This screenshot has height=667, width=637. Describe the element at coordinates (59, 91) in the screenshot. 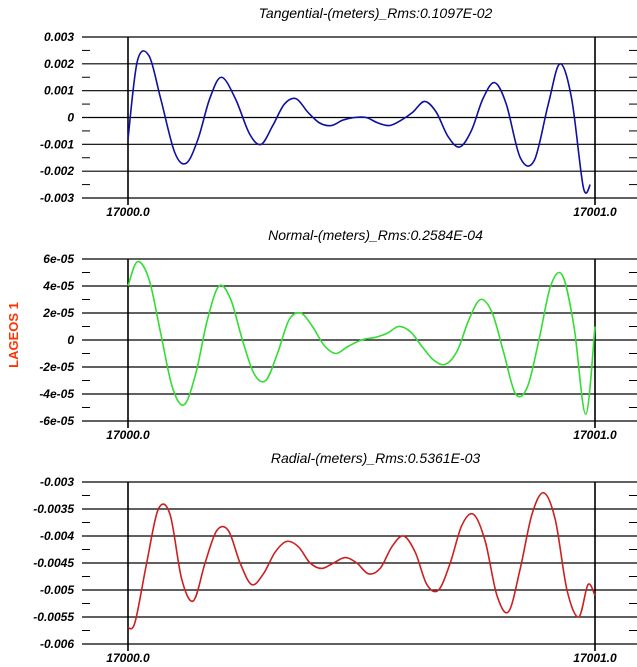

I see `y-tick-label: 0.001` at that location.